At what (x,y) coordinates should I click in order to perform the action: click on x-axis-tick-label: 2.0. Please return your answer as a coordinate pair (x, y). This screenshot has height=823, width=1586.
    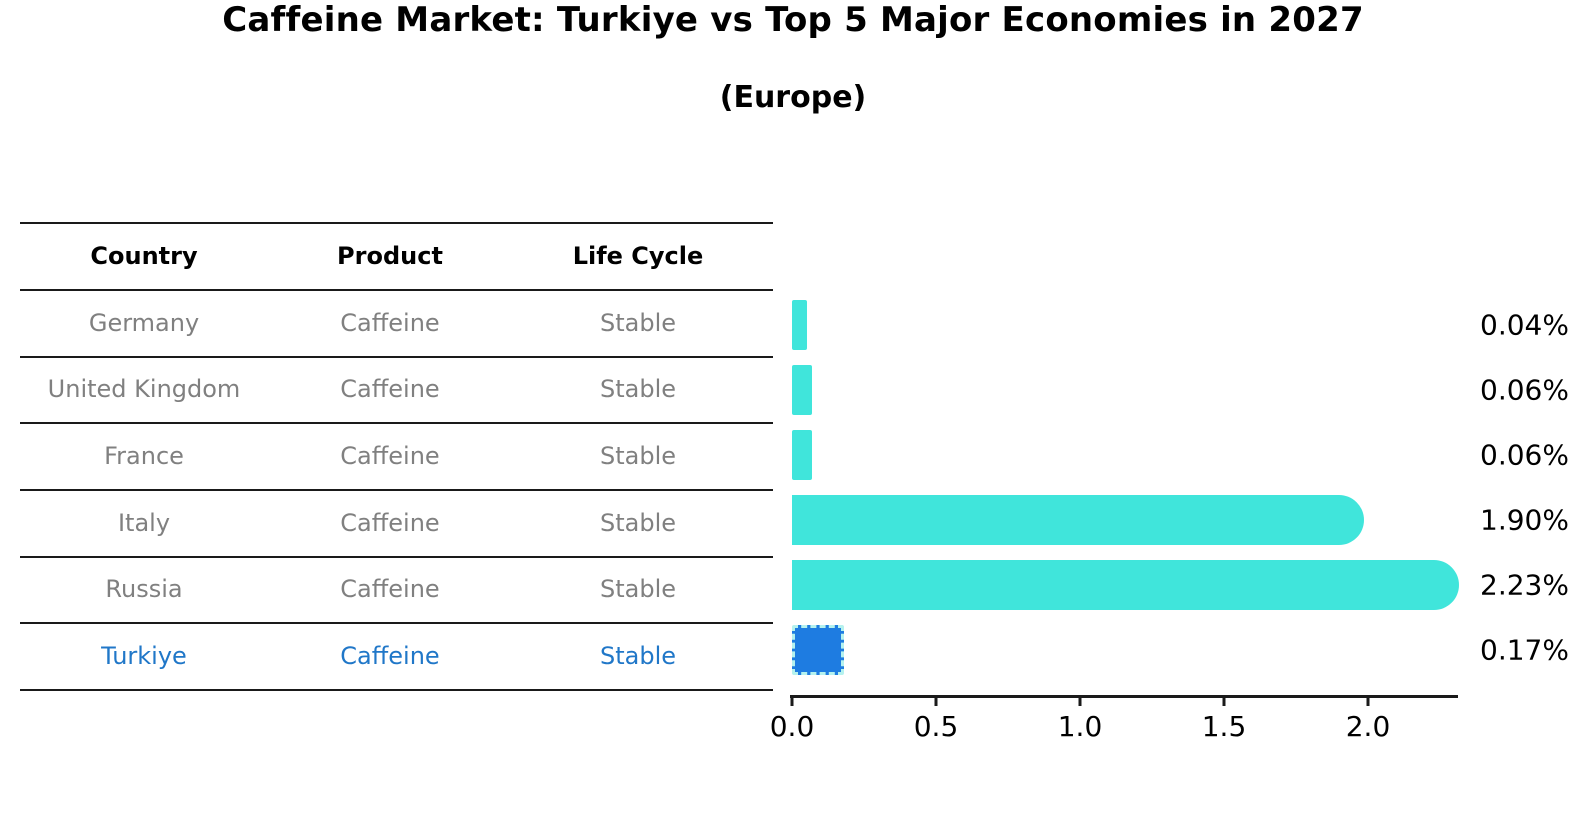
    Looking at the image, I should click on (1368, 726).